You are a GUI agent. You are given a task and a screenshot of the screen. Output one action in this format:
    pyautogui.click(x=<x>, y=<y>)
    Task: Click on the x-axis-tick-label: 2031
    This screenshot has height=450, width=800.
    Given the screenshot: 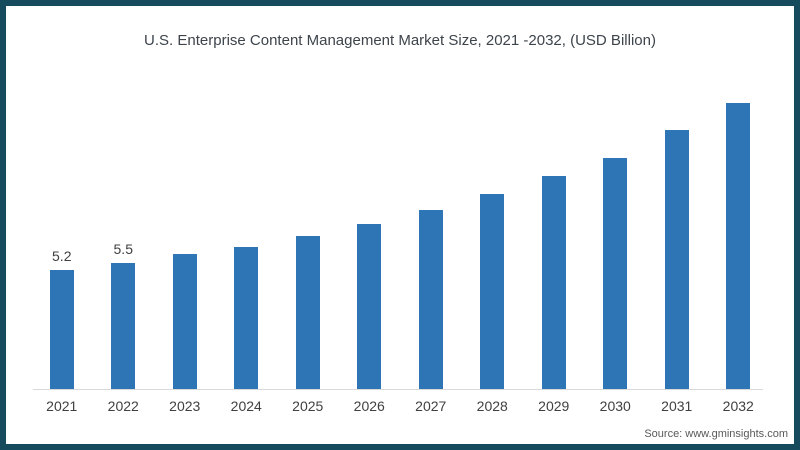 What is the action you would take?
    pyautogui.click(x=677, y=406)
    